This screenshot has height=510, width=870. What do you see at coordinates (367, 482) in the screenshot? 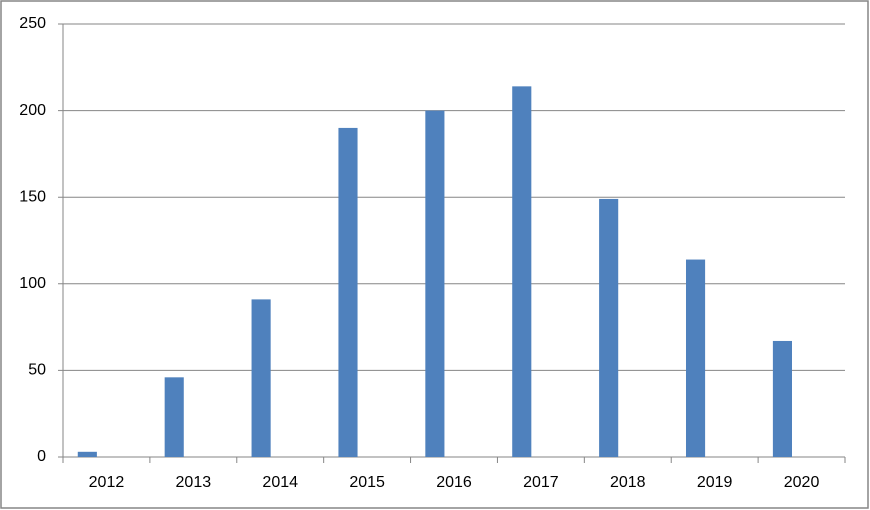
I see `x-tick-label: 2015` at bounding box center [367, 482].